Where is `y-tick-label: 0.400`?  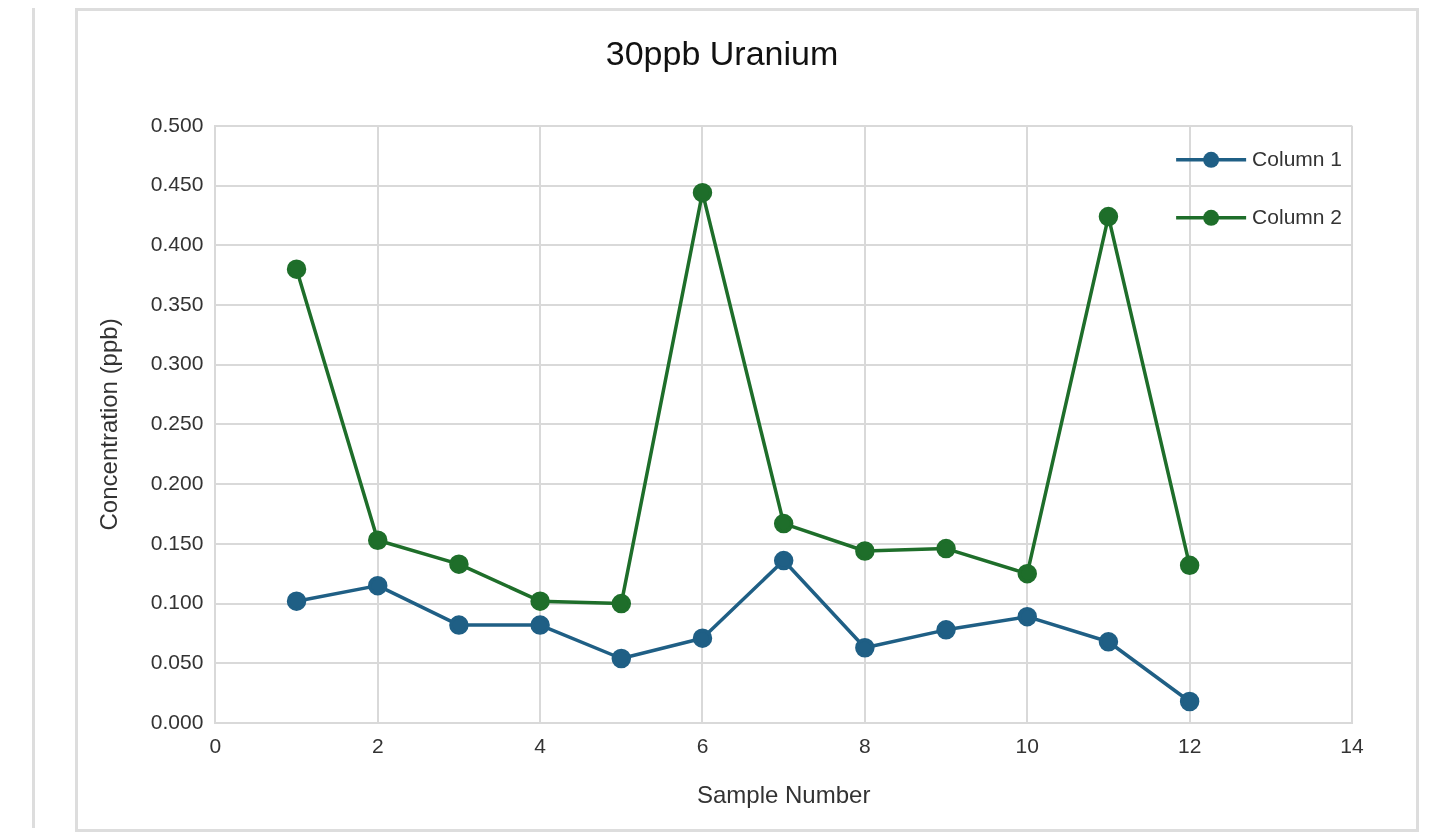 y-tick-label: 0.400 is located at coordinates (177, 244).